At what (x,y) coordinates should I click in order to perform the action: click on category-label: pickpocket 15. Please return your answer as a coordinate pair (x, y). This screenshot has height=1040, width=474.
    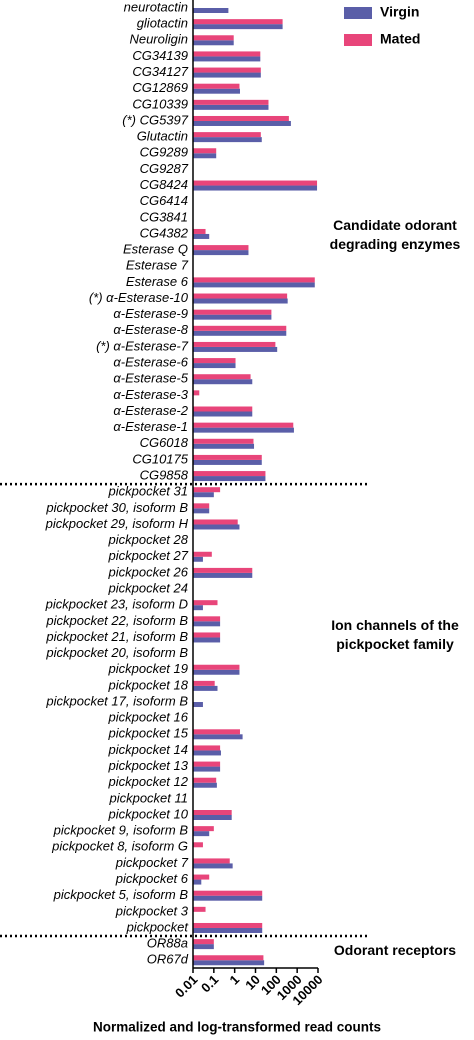
    Looking at the image, I should click on (148, 733).